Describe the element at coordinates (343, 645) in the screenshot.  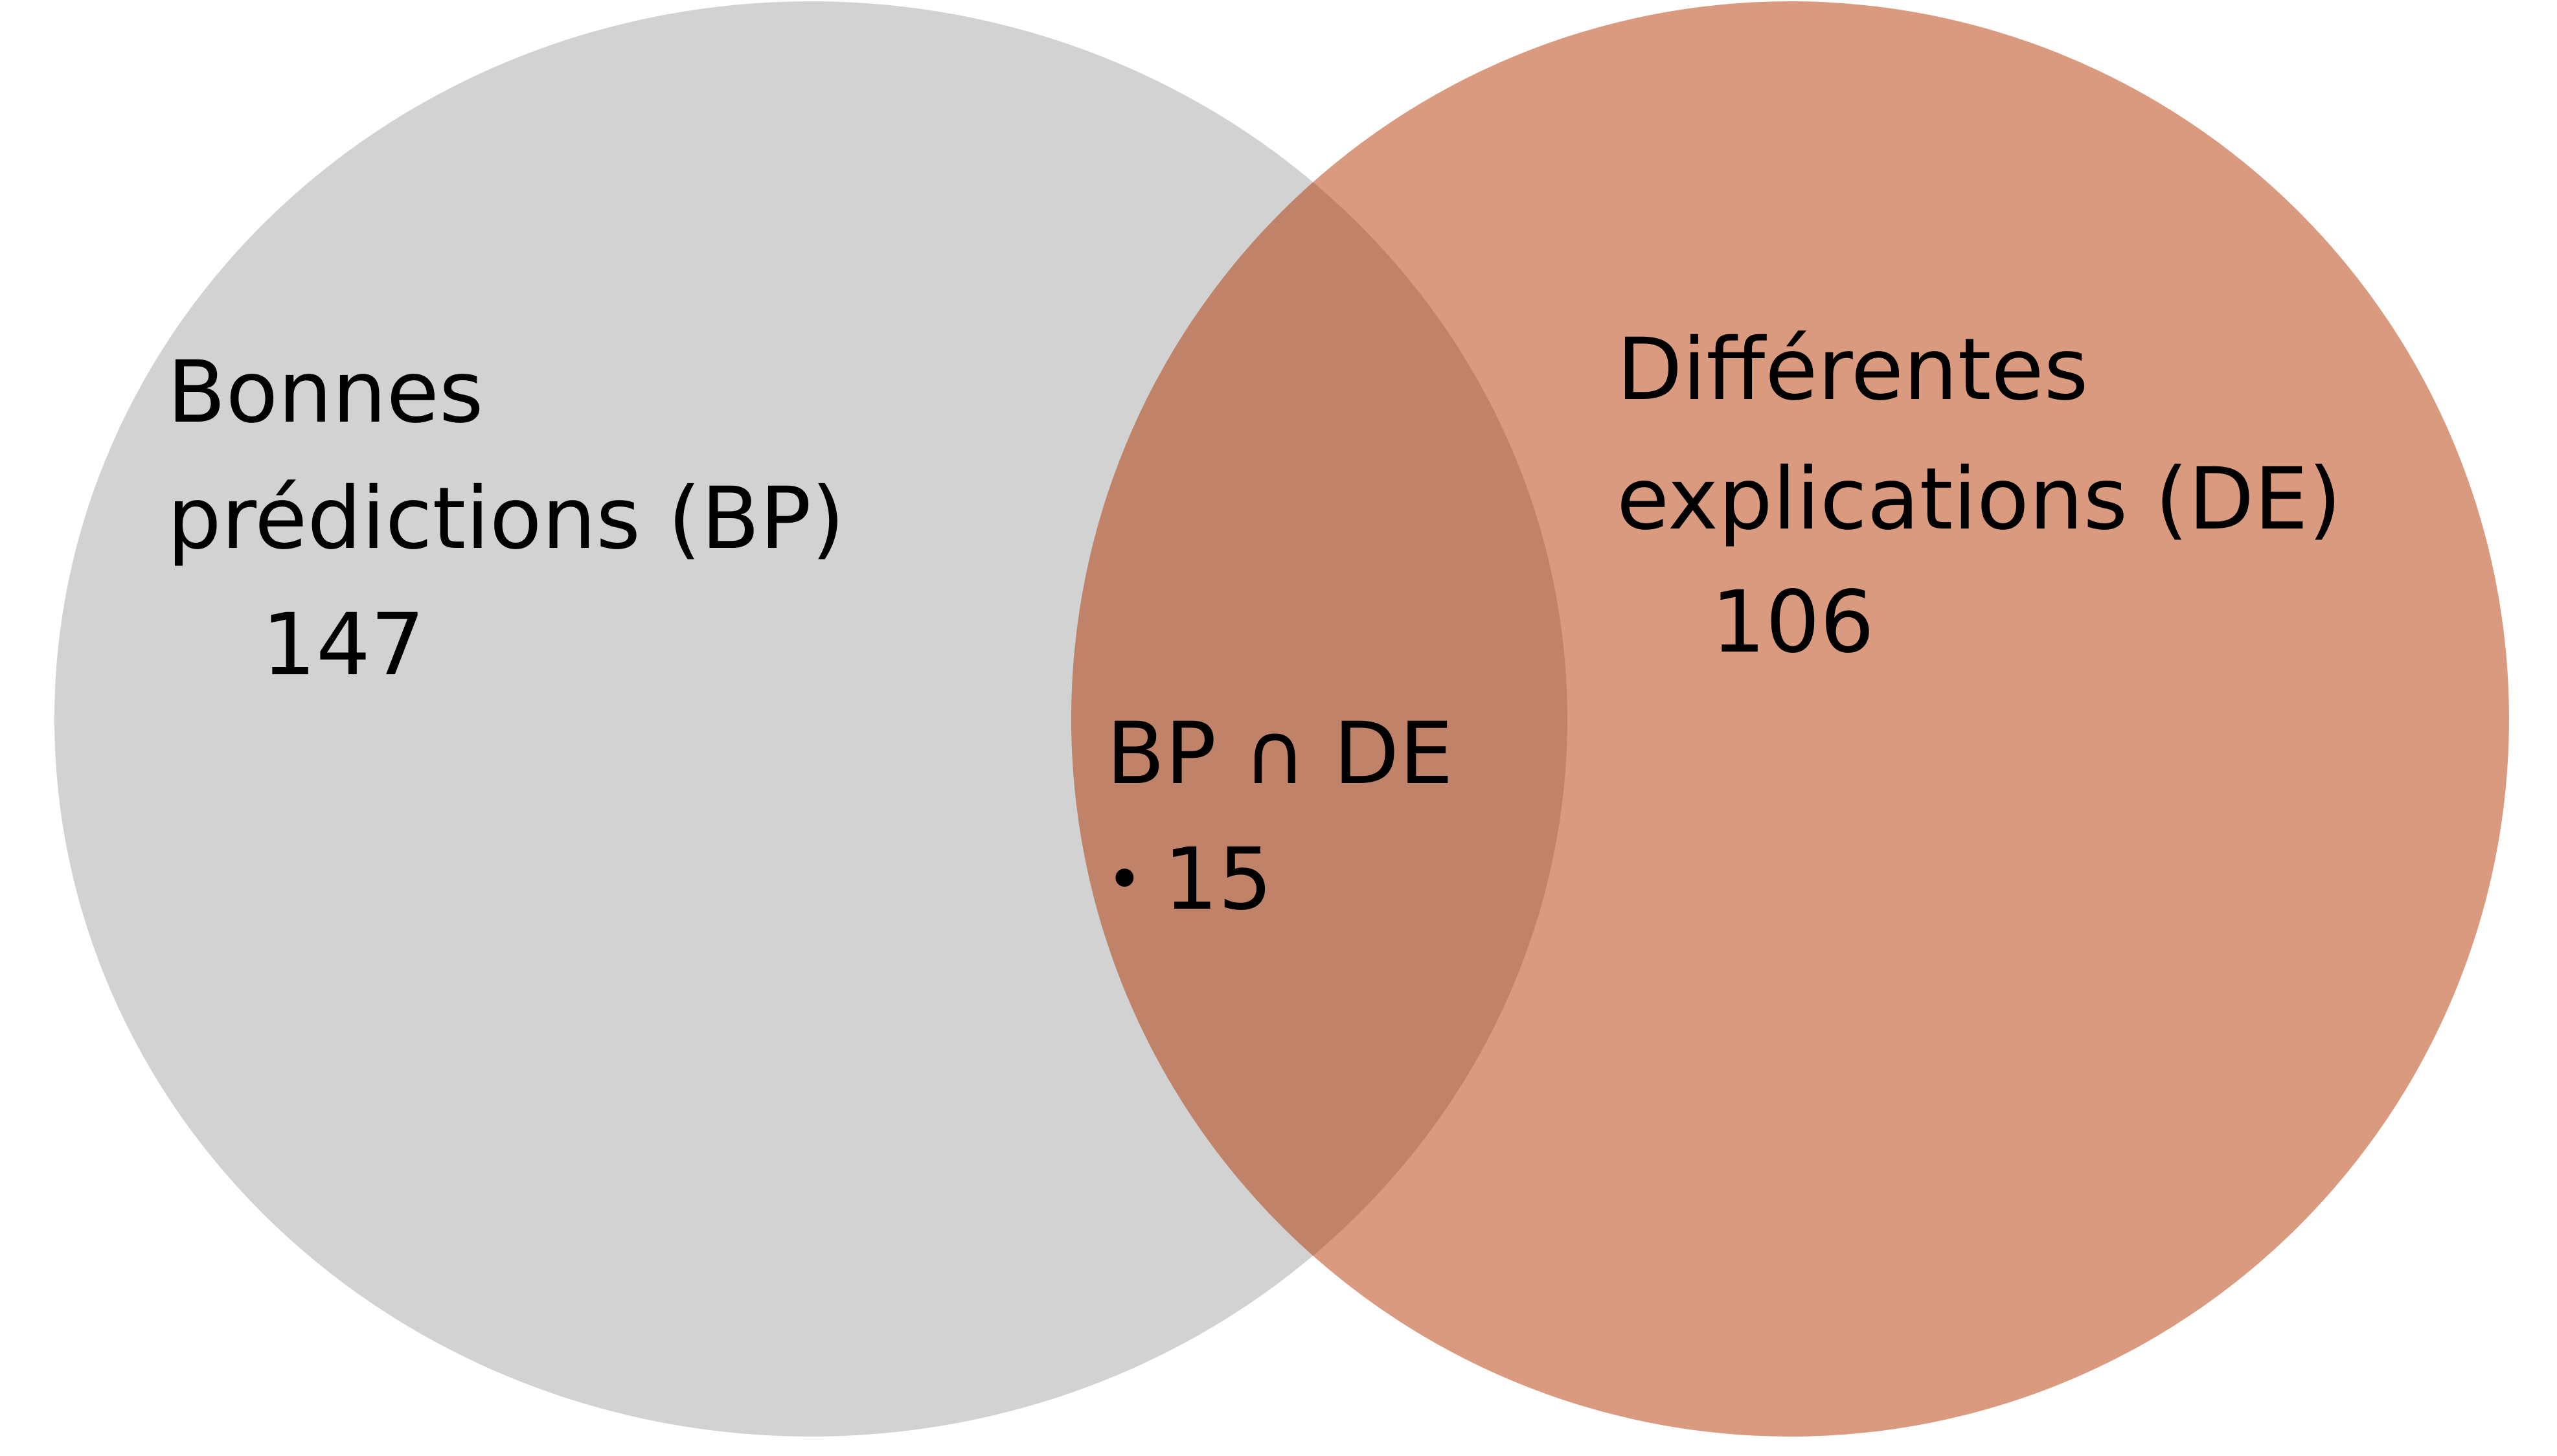
I see `bp-count: 147` at that location.